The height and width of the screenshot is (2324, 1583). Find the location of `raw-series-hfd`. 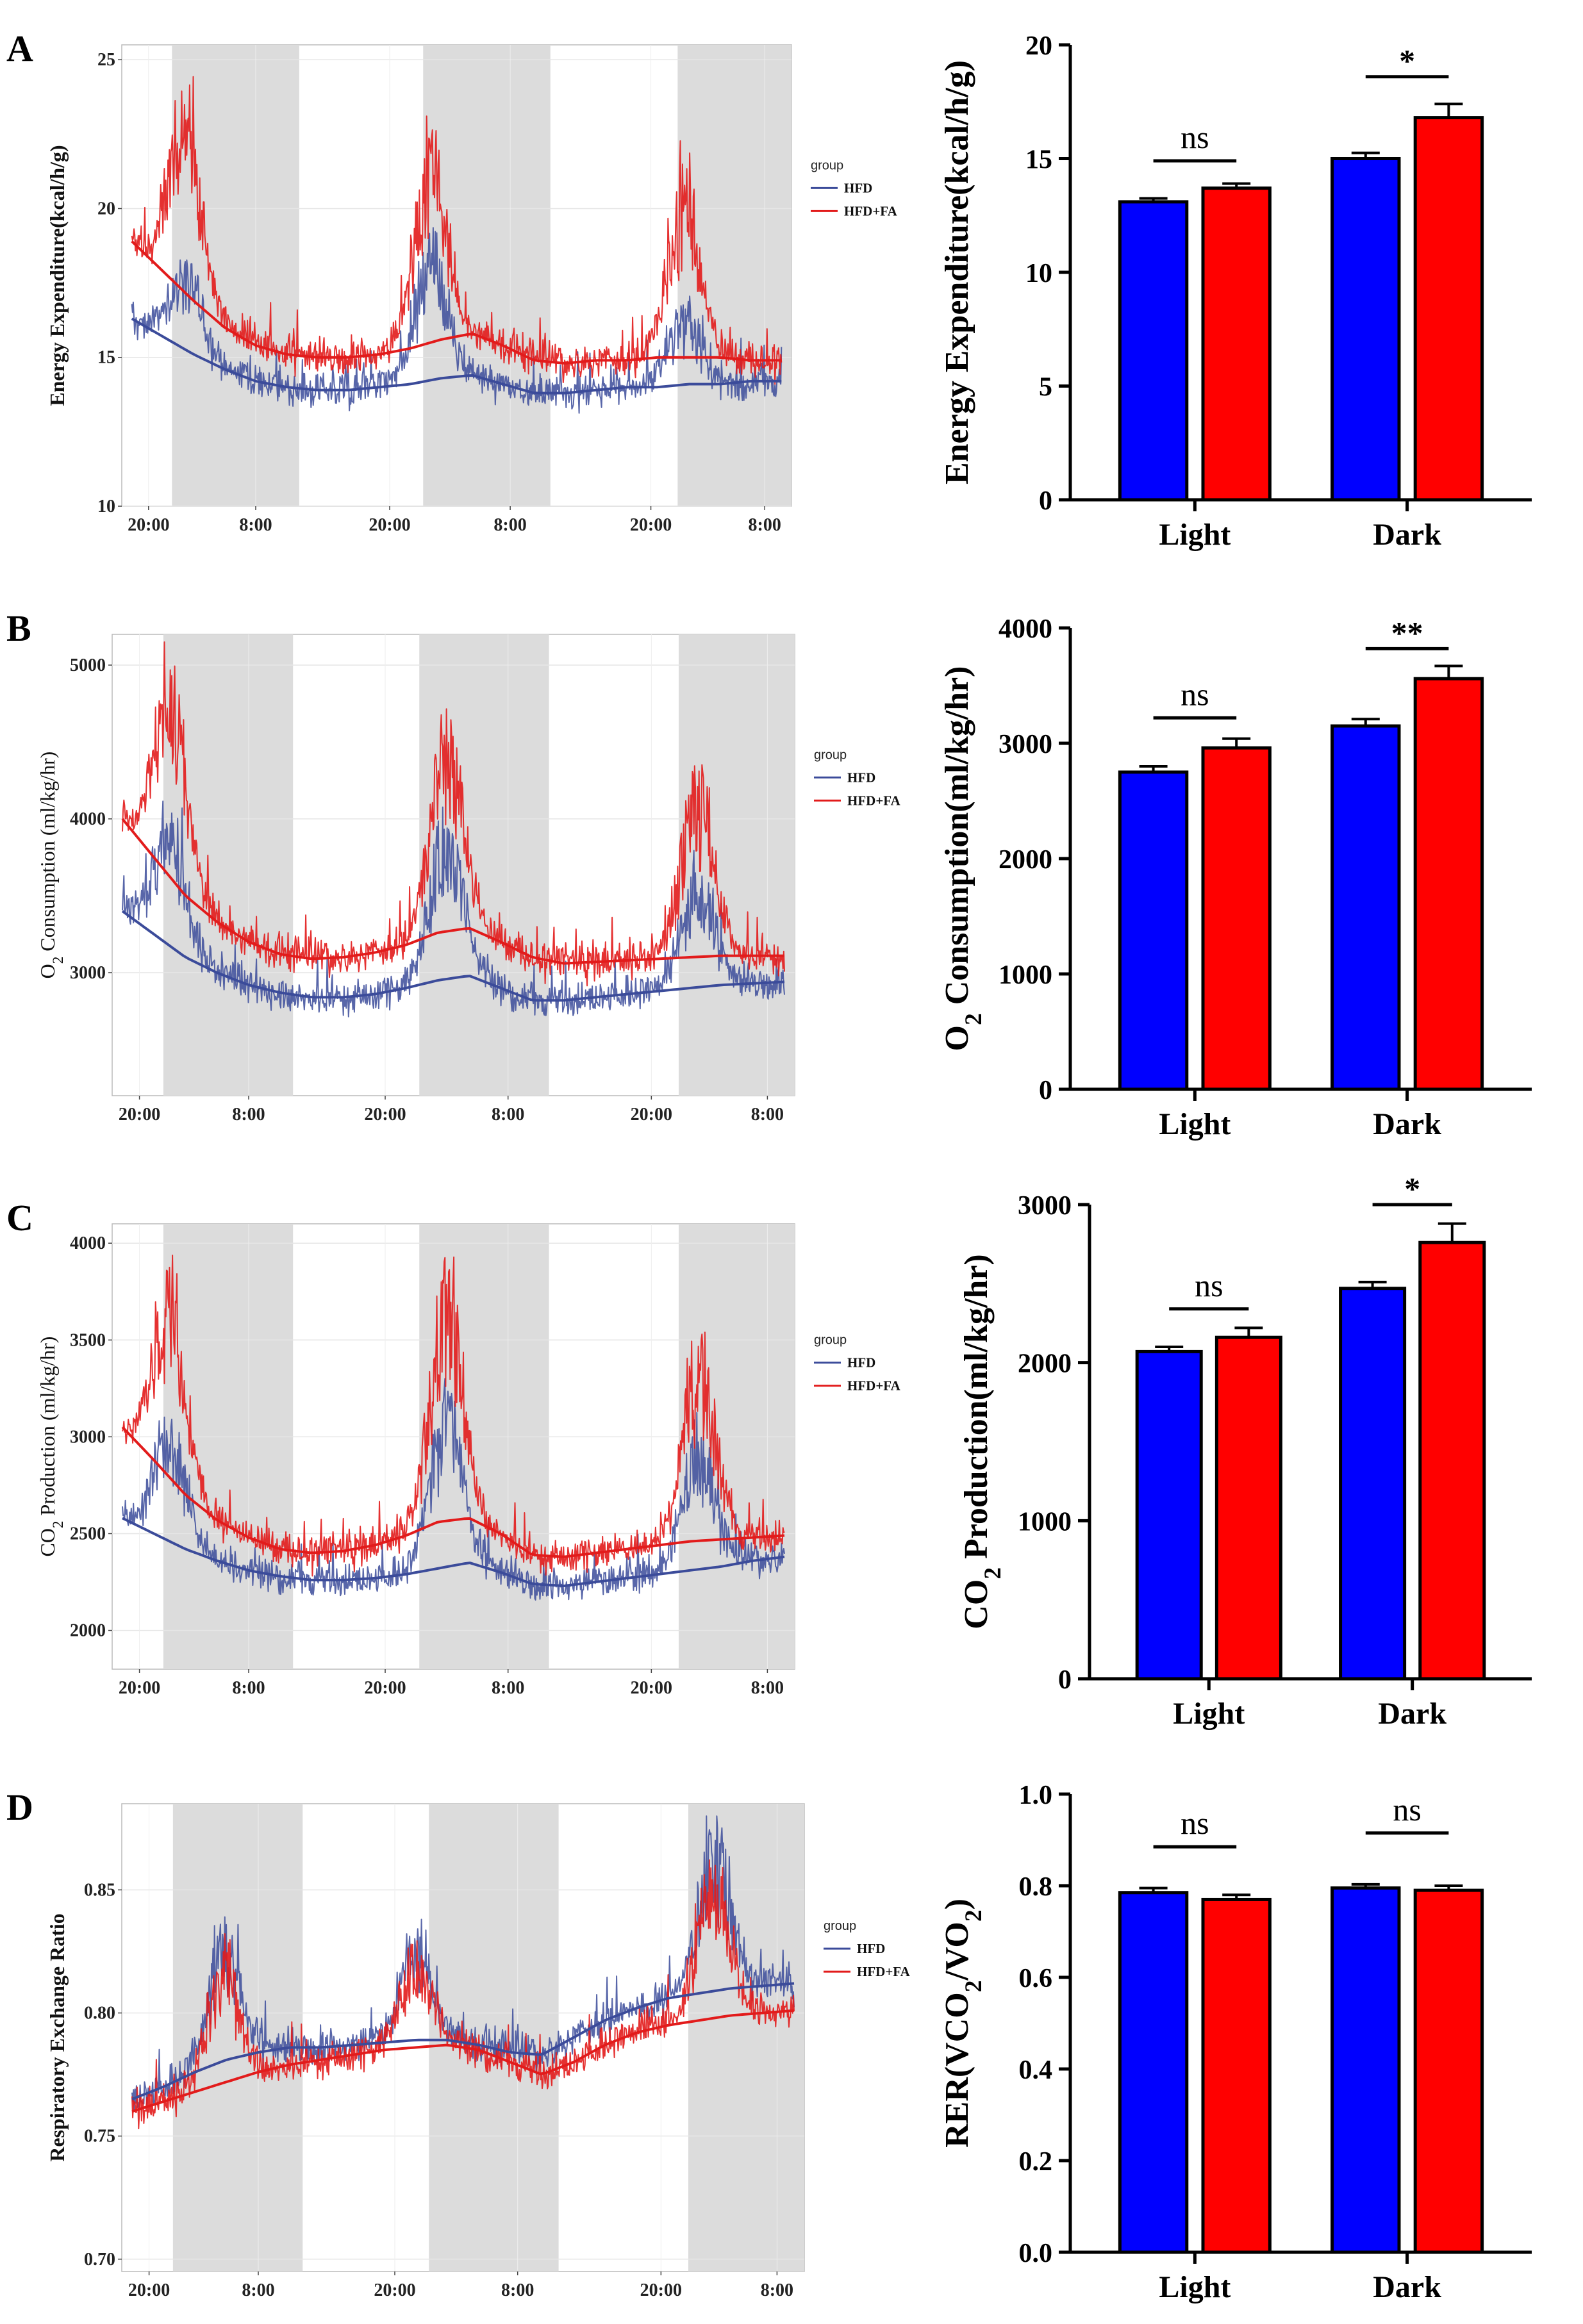

raw-series-hfd is located at coordinates (453, 909).